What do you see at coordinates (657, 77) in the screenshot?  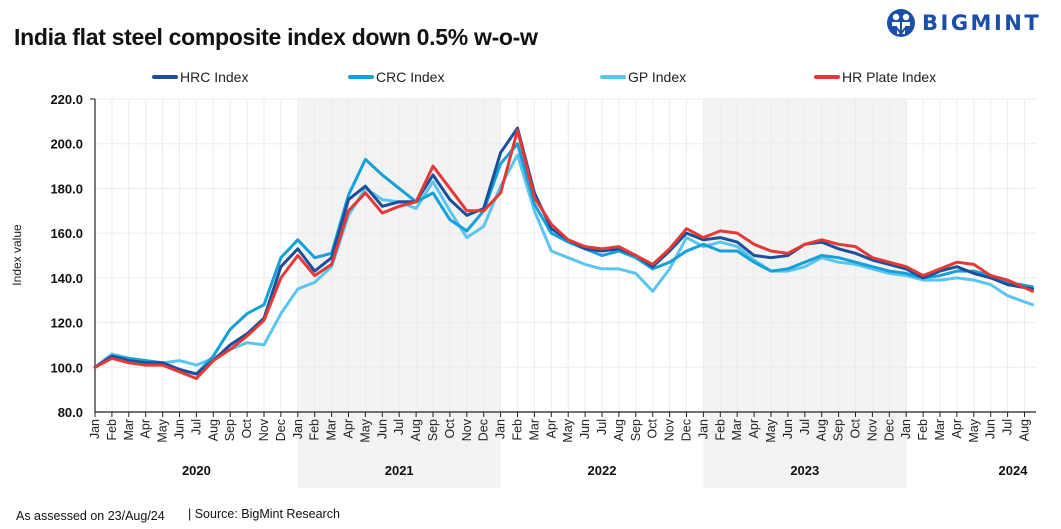 I see `legend-label: GP Index` at bounding box center [657, 77].